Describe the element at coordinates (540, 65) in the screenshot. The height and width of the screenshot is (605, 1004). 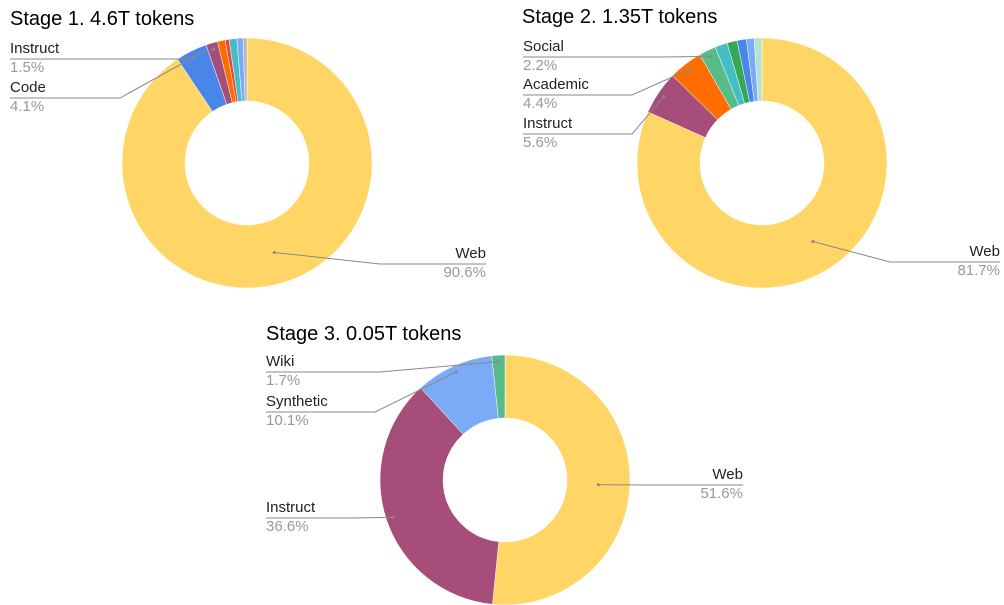
I see `slice-value-label: 2.2%` at that location.